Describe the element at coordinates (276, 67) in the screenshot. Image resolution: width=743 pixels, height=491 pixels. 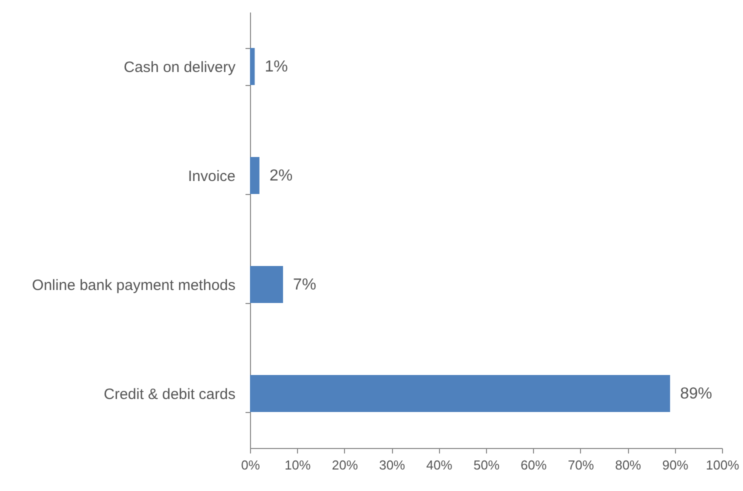
I see `data-label: 1%` at that location.